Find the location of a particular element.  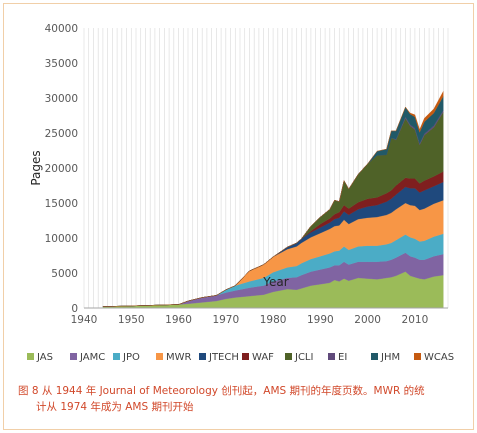

x-tick-label: 1940 is located at coordinates (84, 320).